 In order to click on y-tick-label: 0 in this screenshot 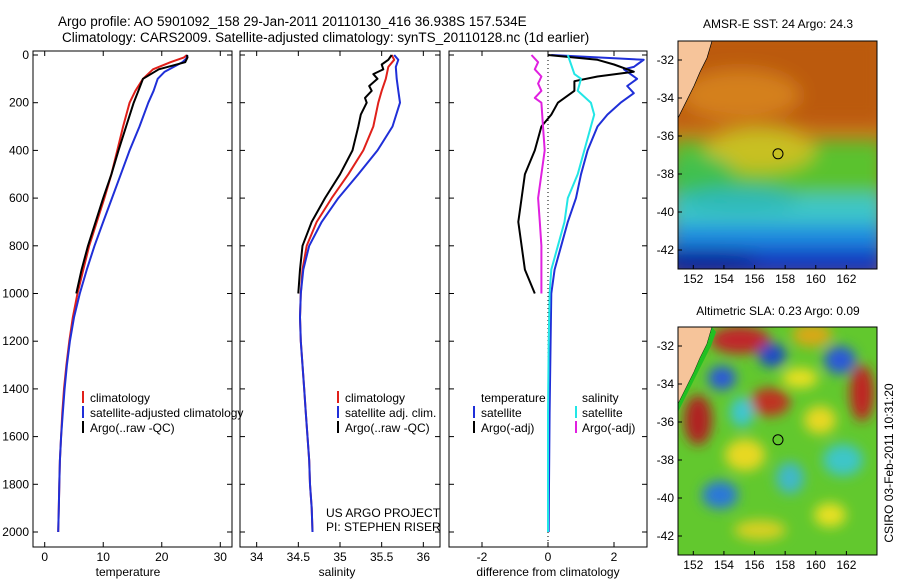, I will do `click(25, 55)`.